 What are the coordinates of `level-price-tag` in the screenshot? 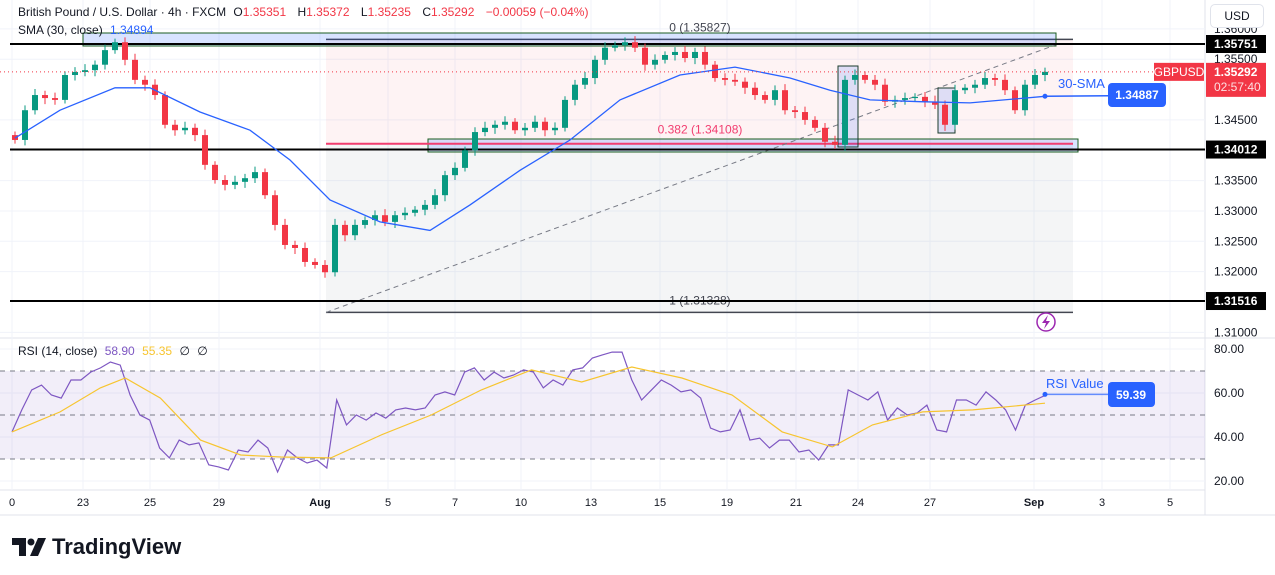 It's located at (1236, 44).